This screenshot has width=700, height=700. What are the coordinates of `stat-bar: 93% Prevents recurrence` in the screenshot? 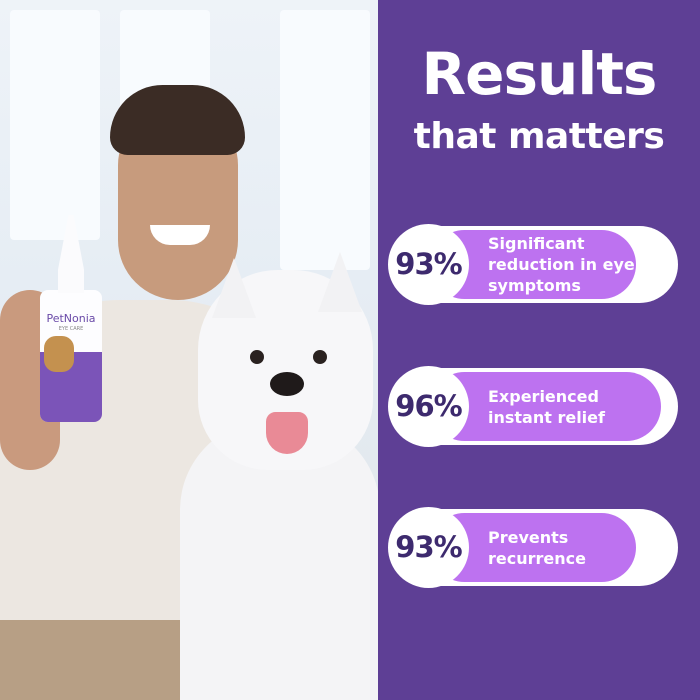 It's located at (533, 547).